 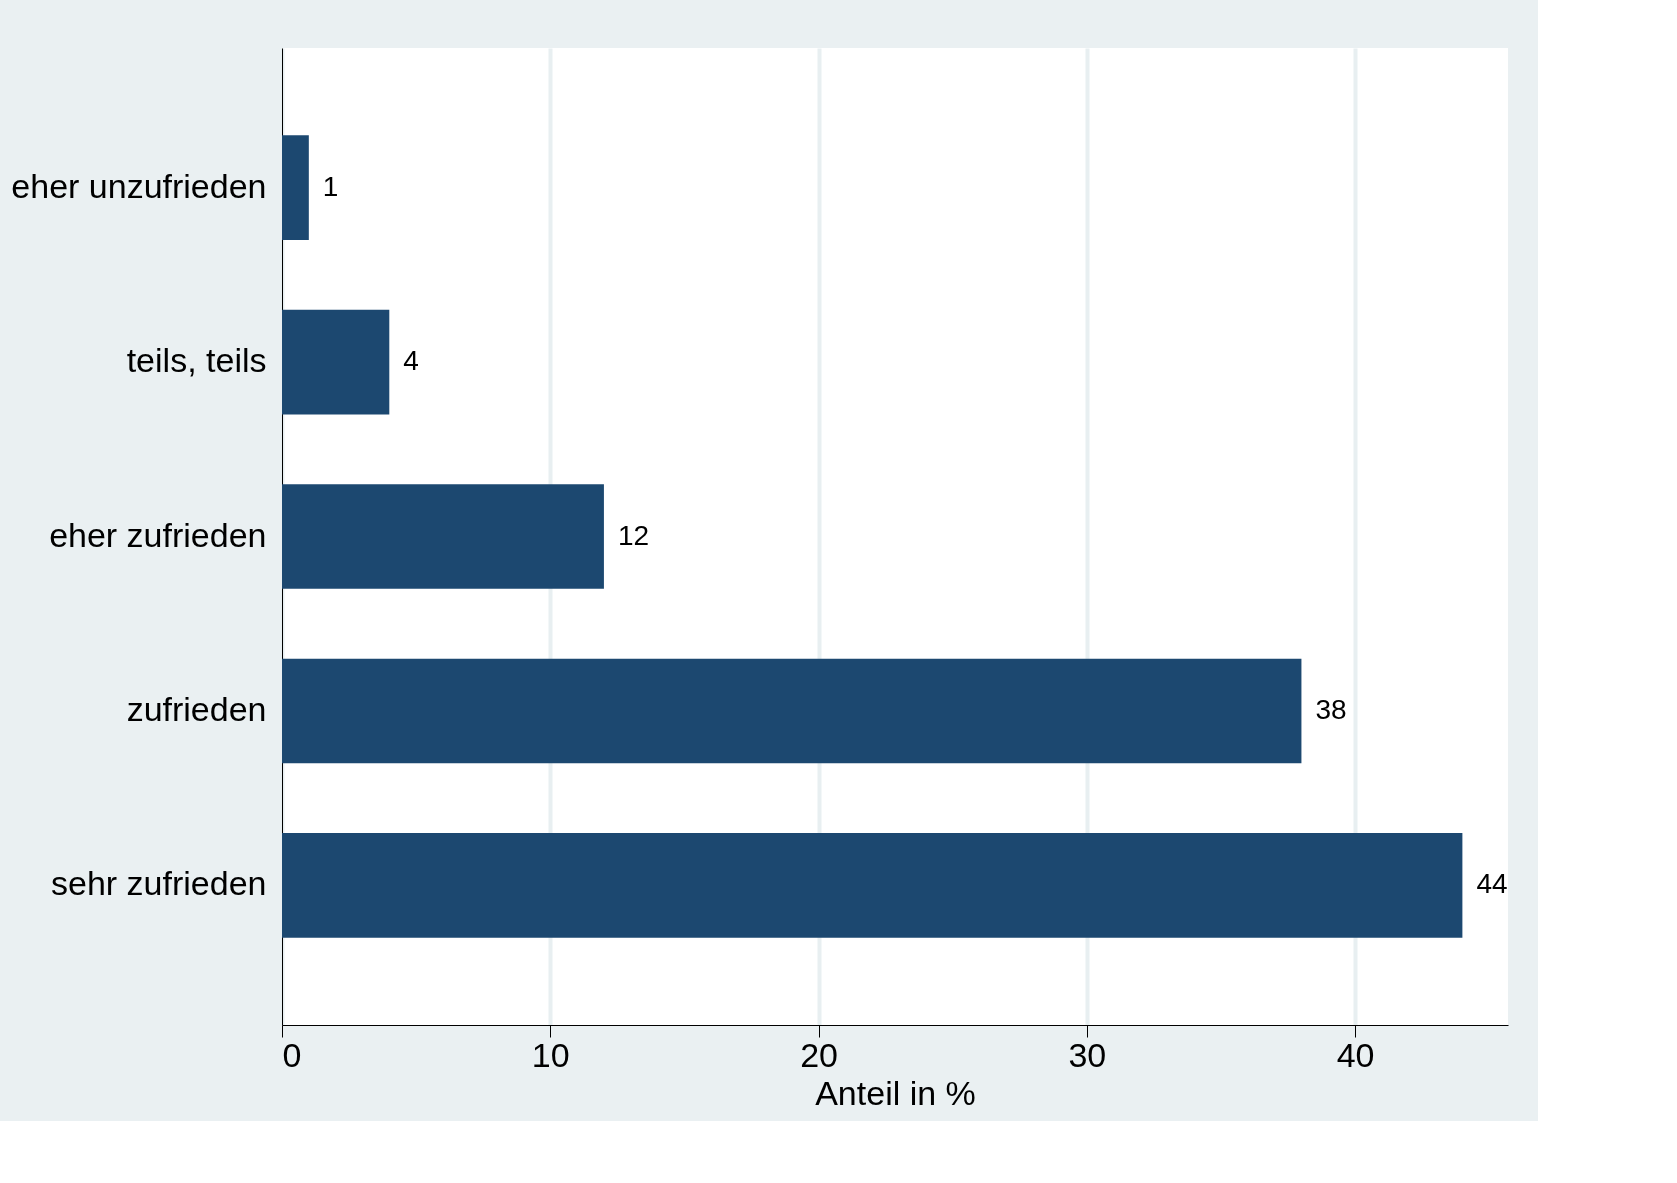 What do you see at coordinates (158, 534) in the screenshot?
I see `y-tick-label: eher zufrieden` at bounding box center [158, 534].